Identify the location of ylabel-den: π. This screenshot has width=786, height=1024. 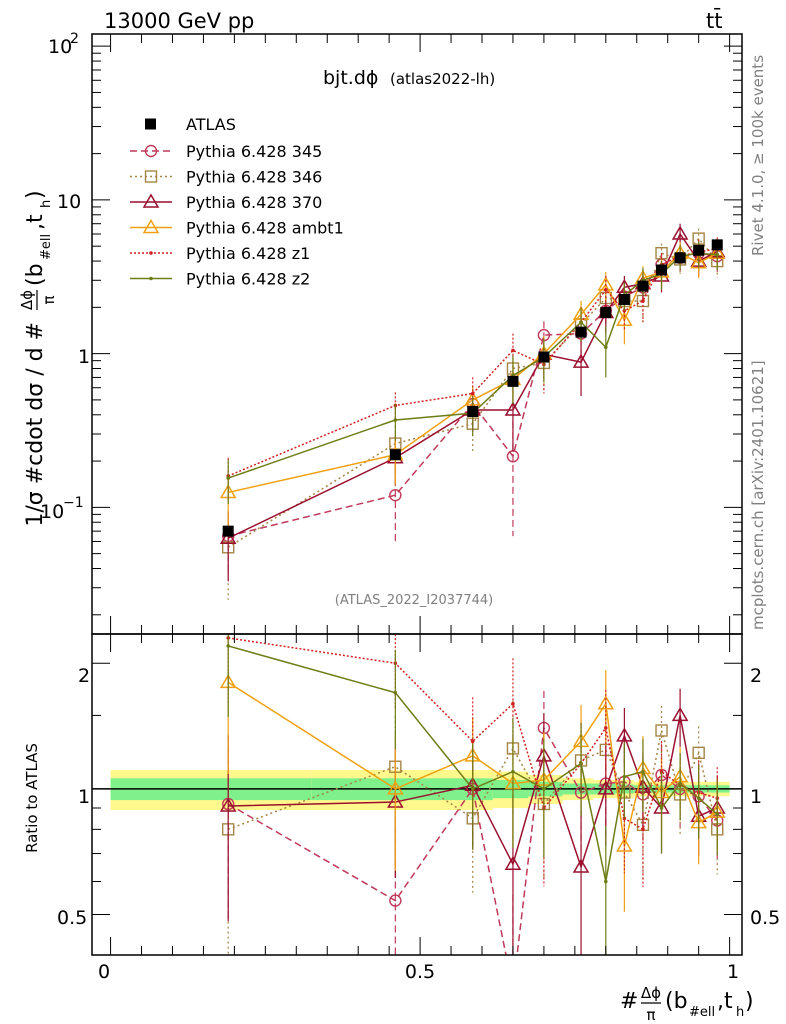
(49, 299).